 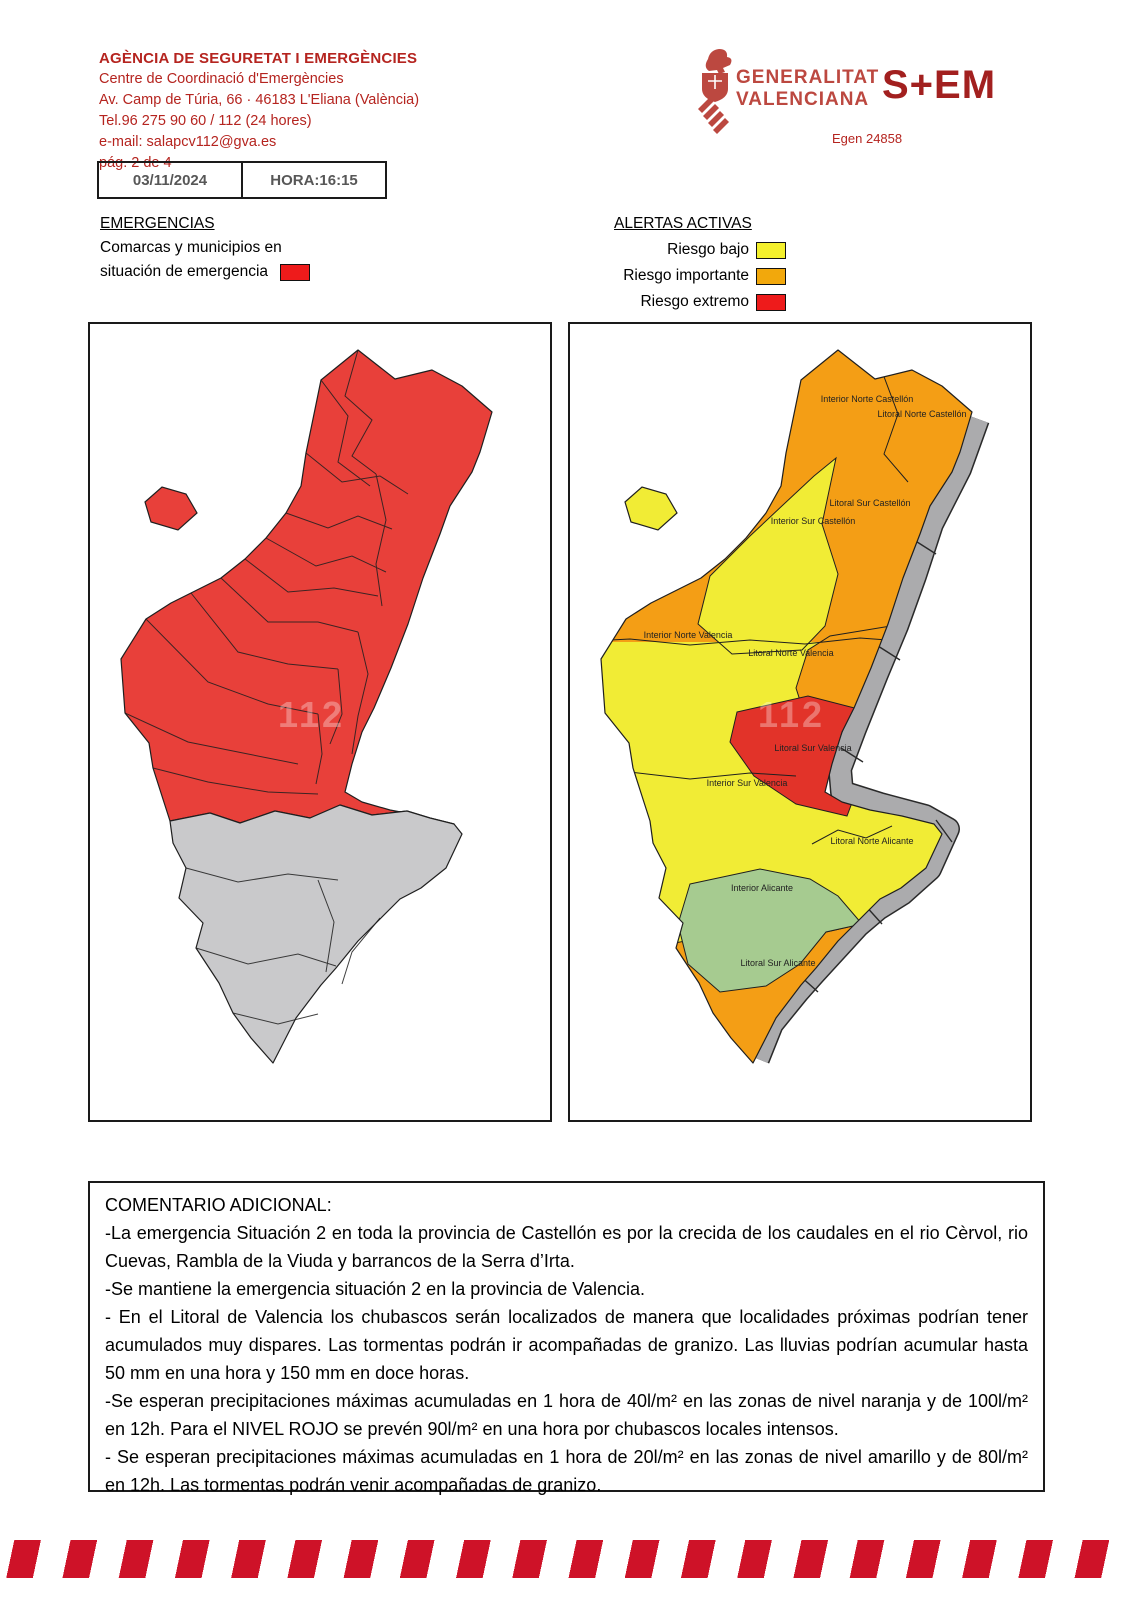 I want to click on label-interior-sur-castellon: Interior Sur Castellón, so click(x=813, y=521).